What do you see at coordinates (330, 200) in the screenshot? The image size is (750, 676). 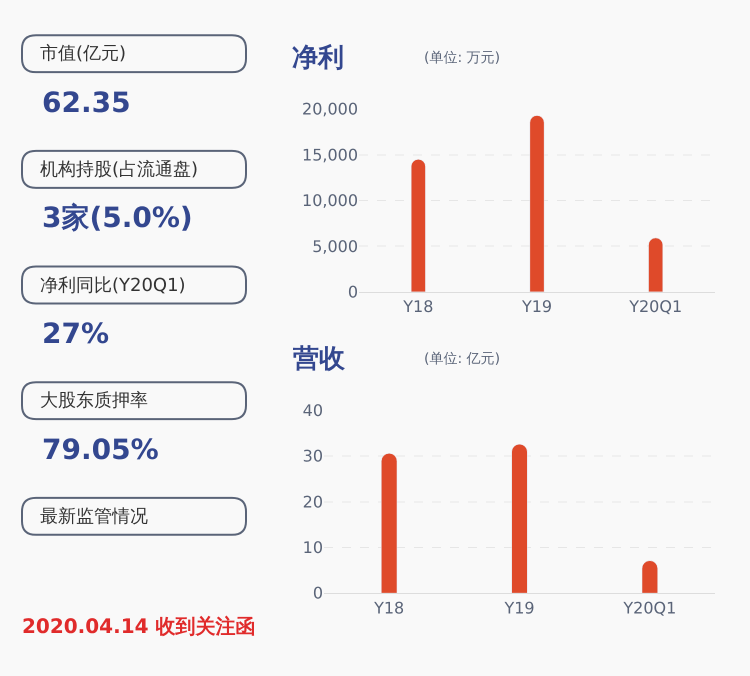 I see `y-tick-label: 10,000` at bounding box center [330, 200].